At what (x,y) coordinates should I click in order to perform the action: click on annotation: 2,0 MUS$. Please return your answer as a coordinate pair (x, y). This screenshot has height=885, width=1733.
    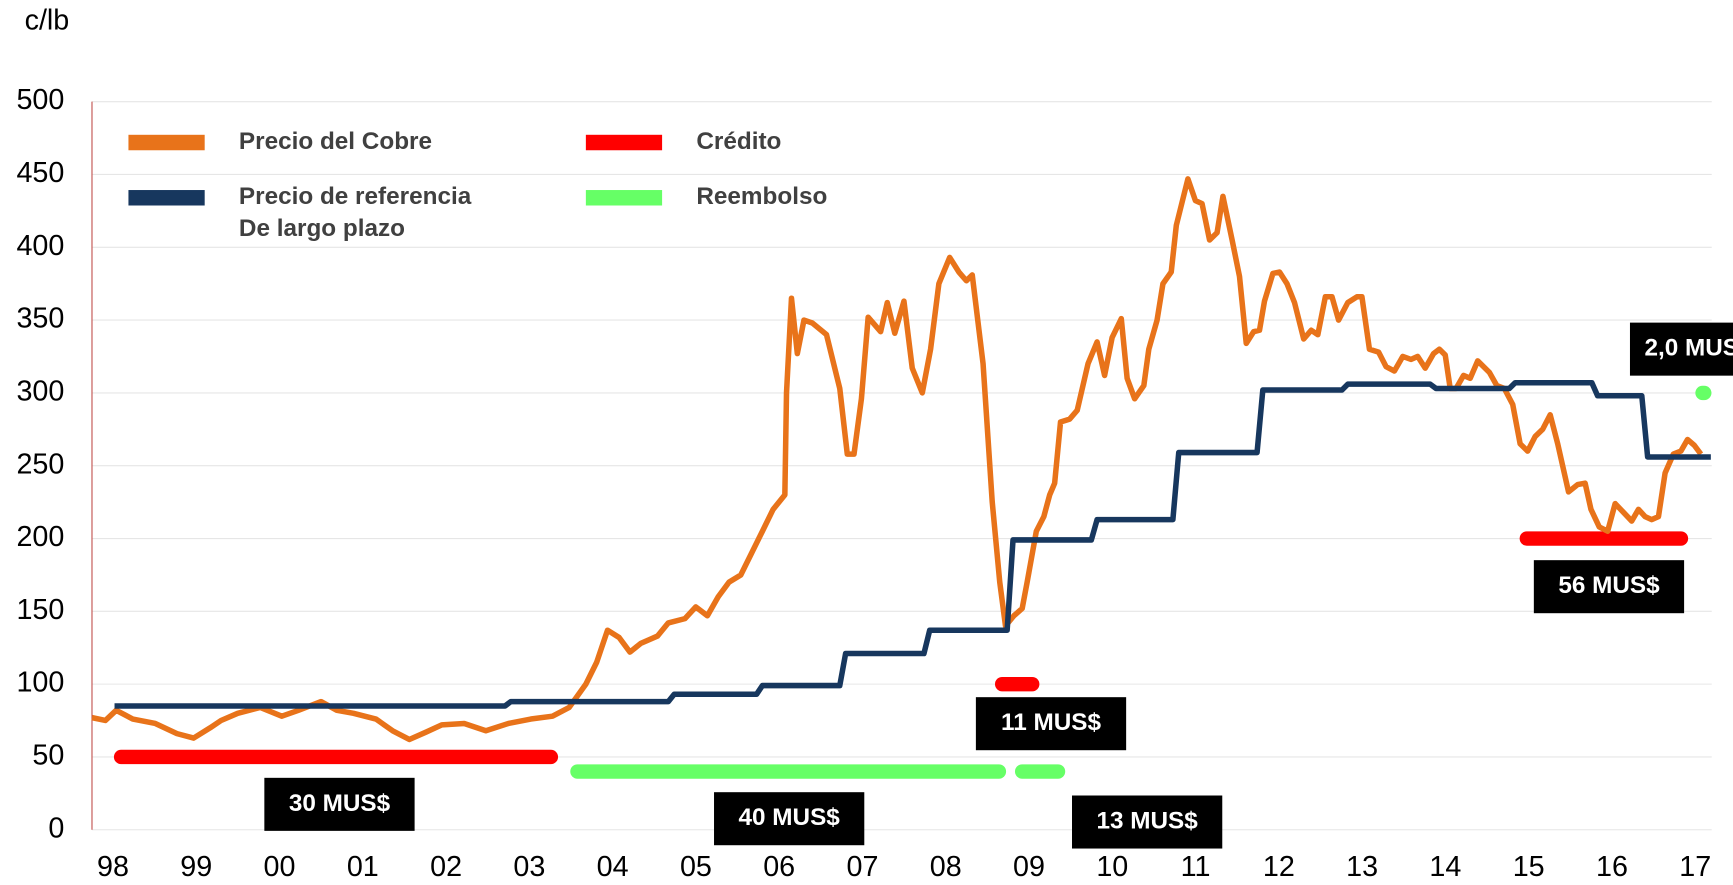
    Looking at the image, I should click on (1688, 348).